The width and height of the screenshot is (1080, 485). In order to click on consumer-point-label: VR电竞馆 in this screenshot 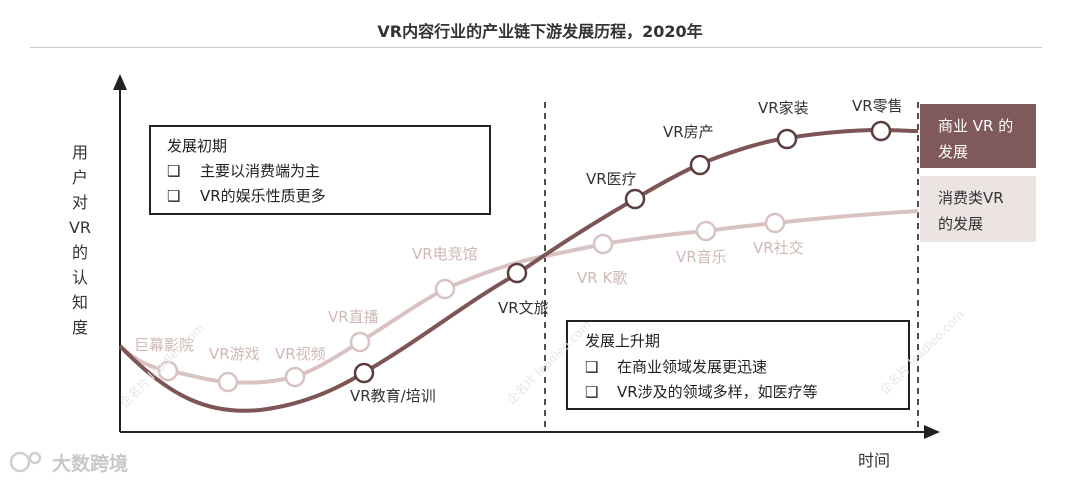, I will do `click(445, 254)`.